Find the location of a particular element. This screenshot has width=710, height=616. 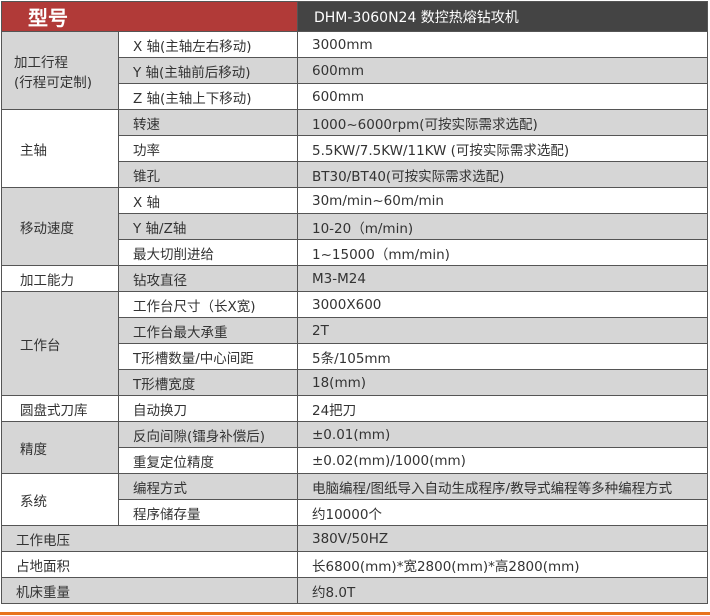

group-label: 加工能力 is located at coordinates (60, 278).